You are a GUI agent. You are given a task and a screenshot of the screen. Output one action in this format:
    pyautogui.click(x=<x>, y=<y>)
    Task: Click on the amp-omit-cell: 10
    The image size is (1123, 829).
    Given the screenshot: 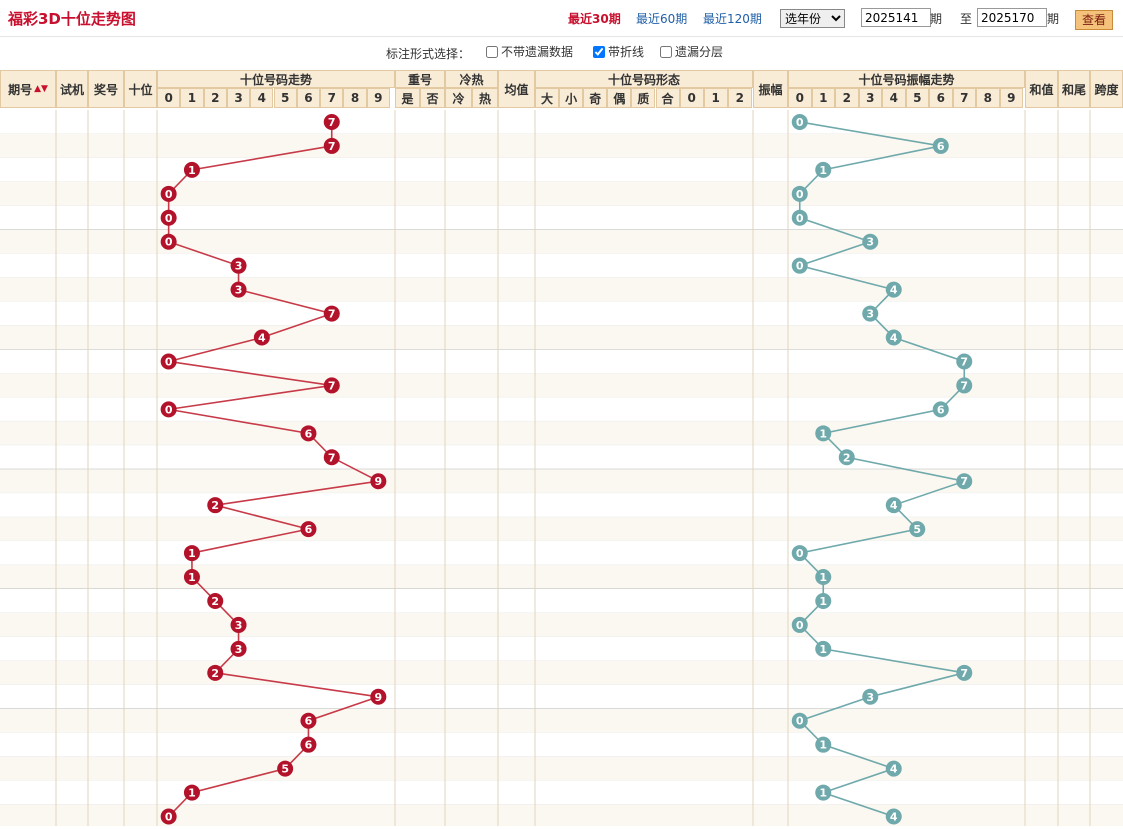 What is the action you would take?
    pyautogui.click(x=988, y=792)
    